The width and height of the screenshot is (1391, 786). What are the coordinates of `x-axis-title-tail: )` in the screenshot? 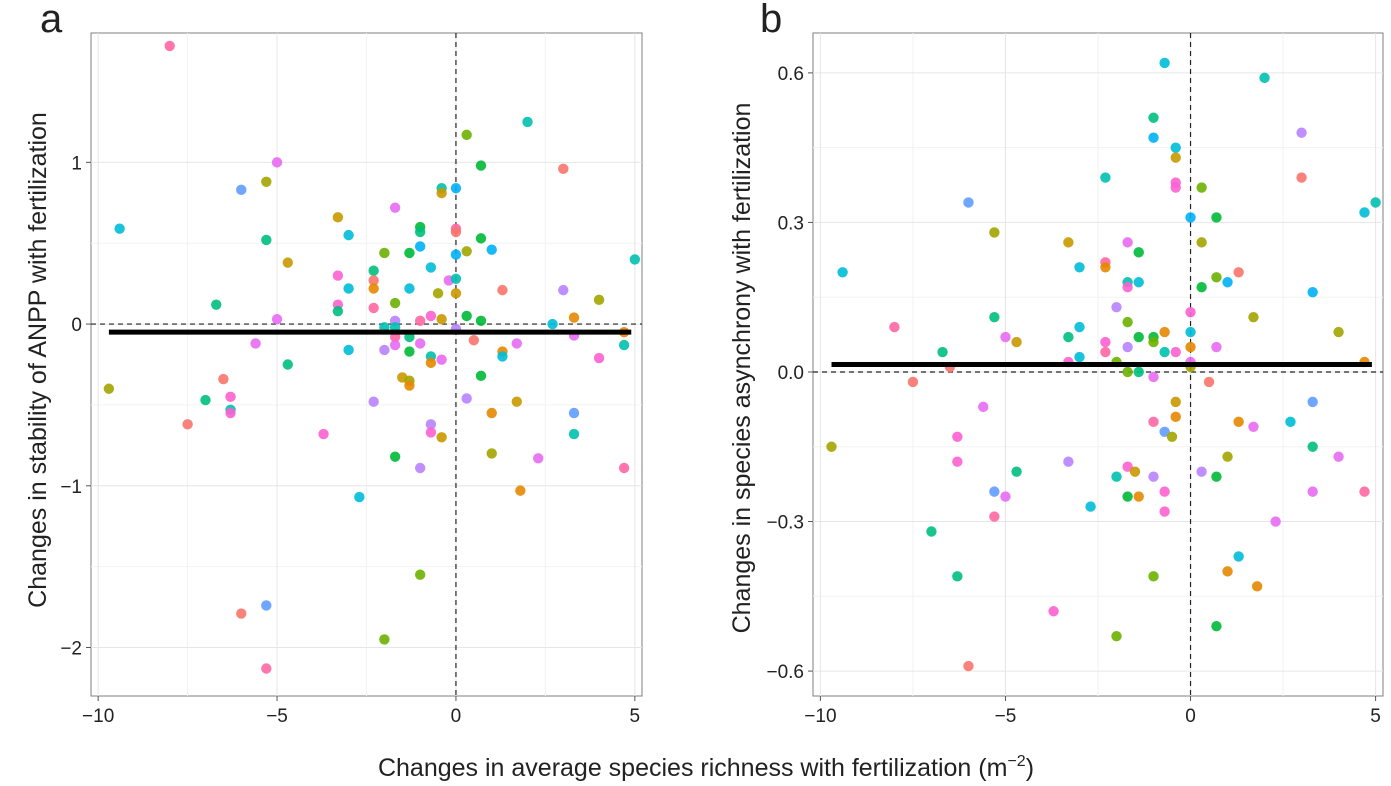 It's located at (1030, 768).